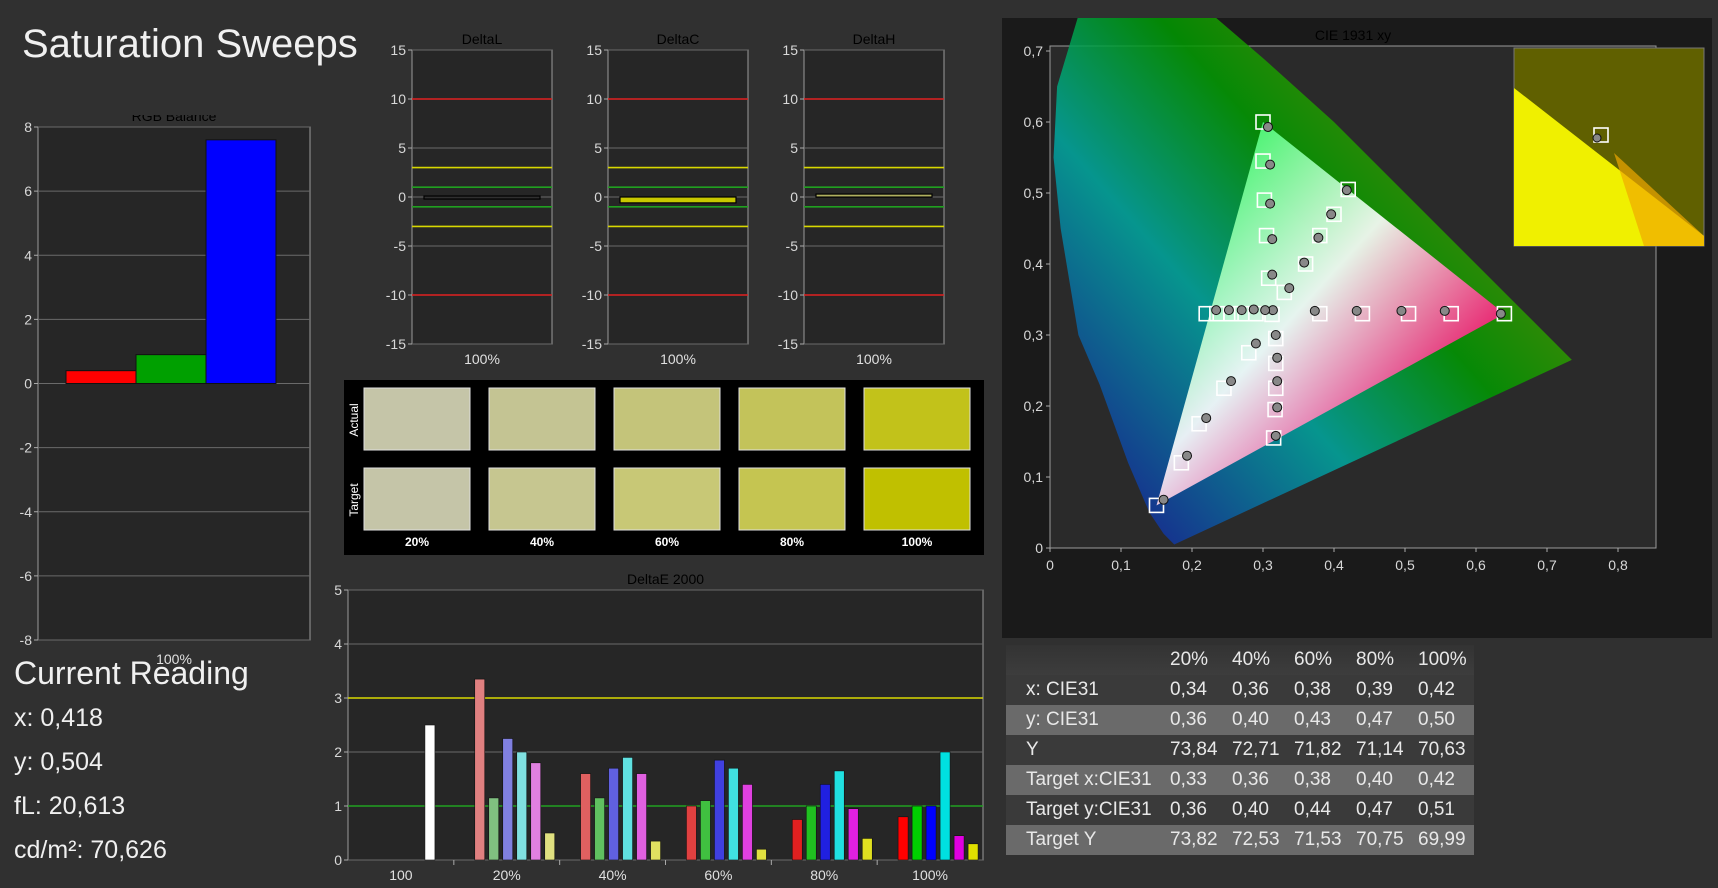 The image size is (1718, 888). Describe the element at coordinates (1313, 659) in the screenshot. I see `table-header-cell: 60%` at that location.